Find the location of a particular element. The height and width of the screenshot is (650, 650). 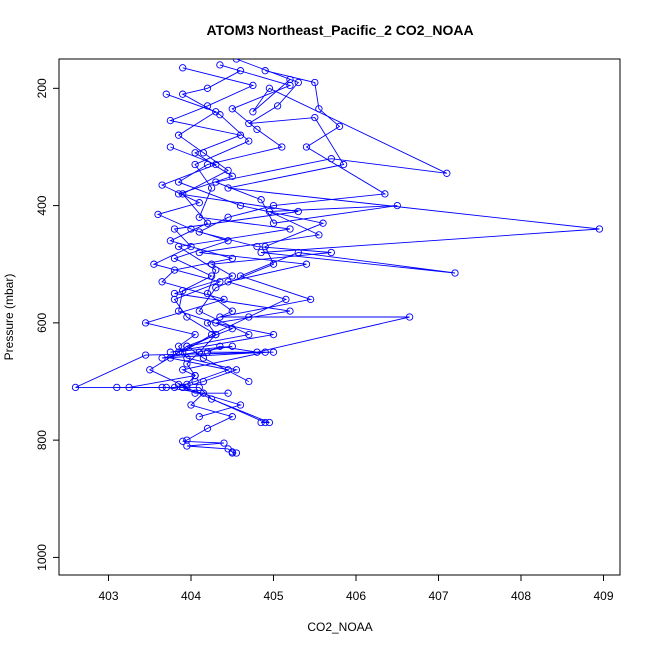

x-tick-label: 405 is located at coordinates (273, 596).